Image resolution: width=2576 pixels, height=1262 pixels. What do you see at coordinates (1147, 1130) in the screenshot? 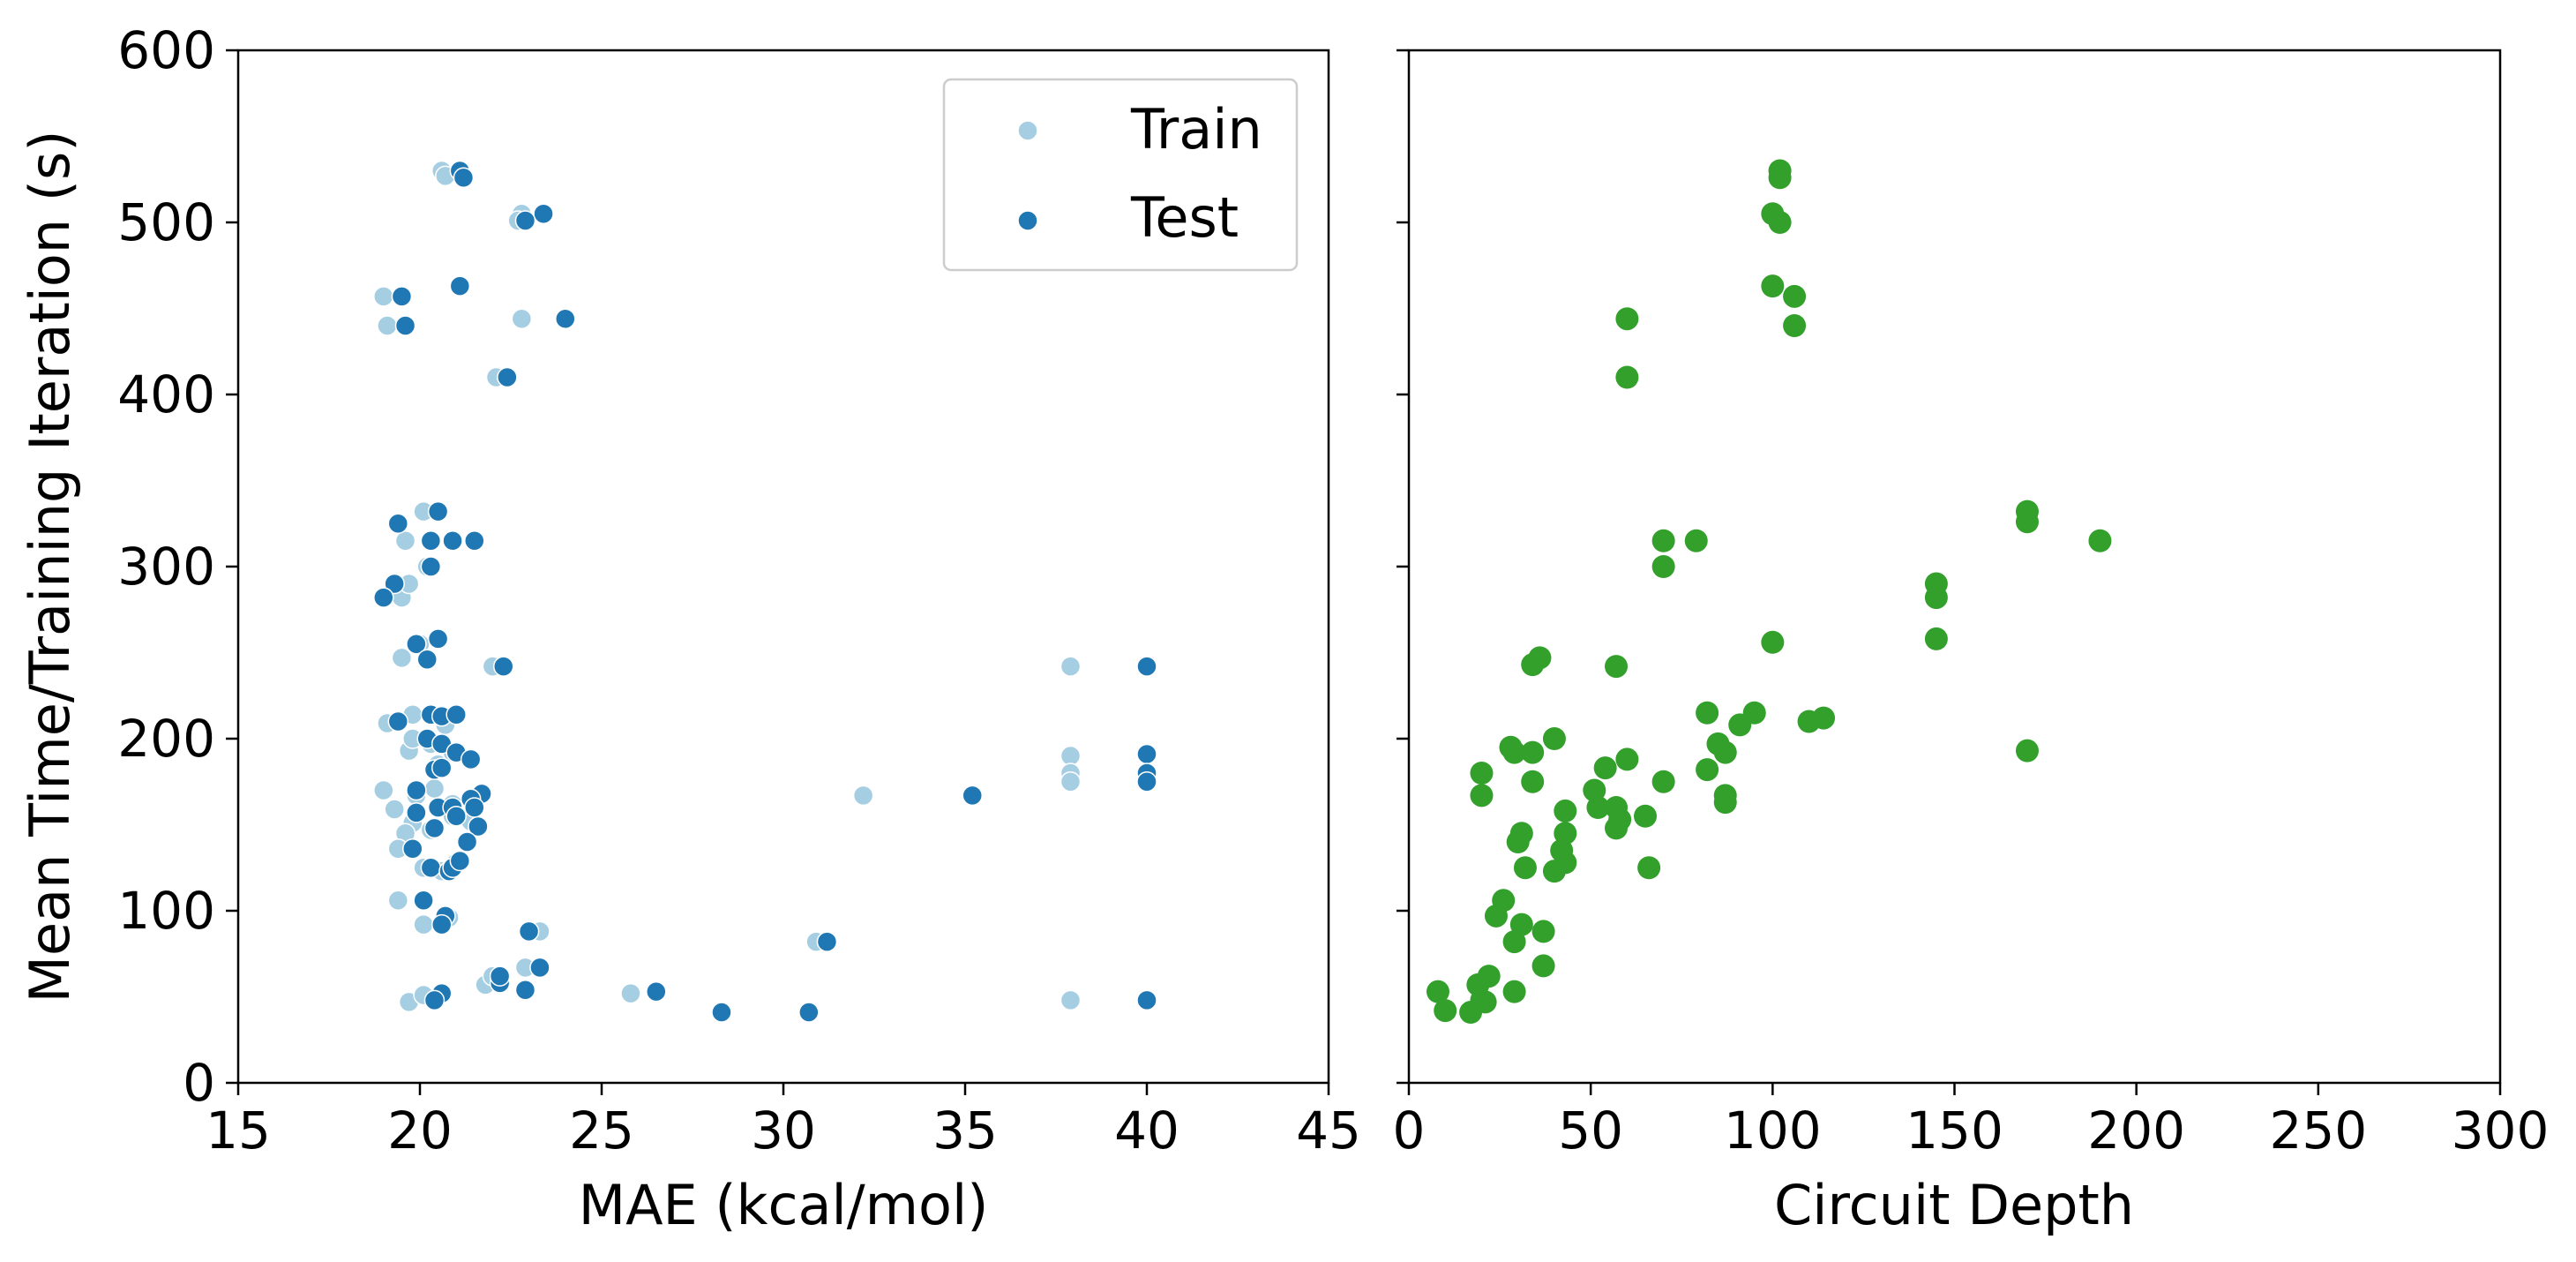
I see `left-x-tick-label-5: 40` at bounding box center [1147, 1130].